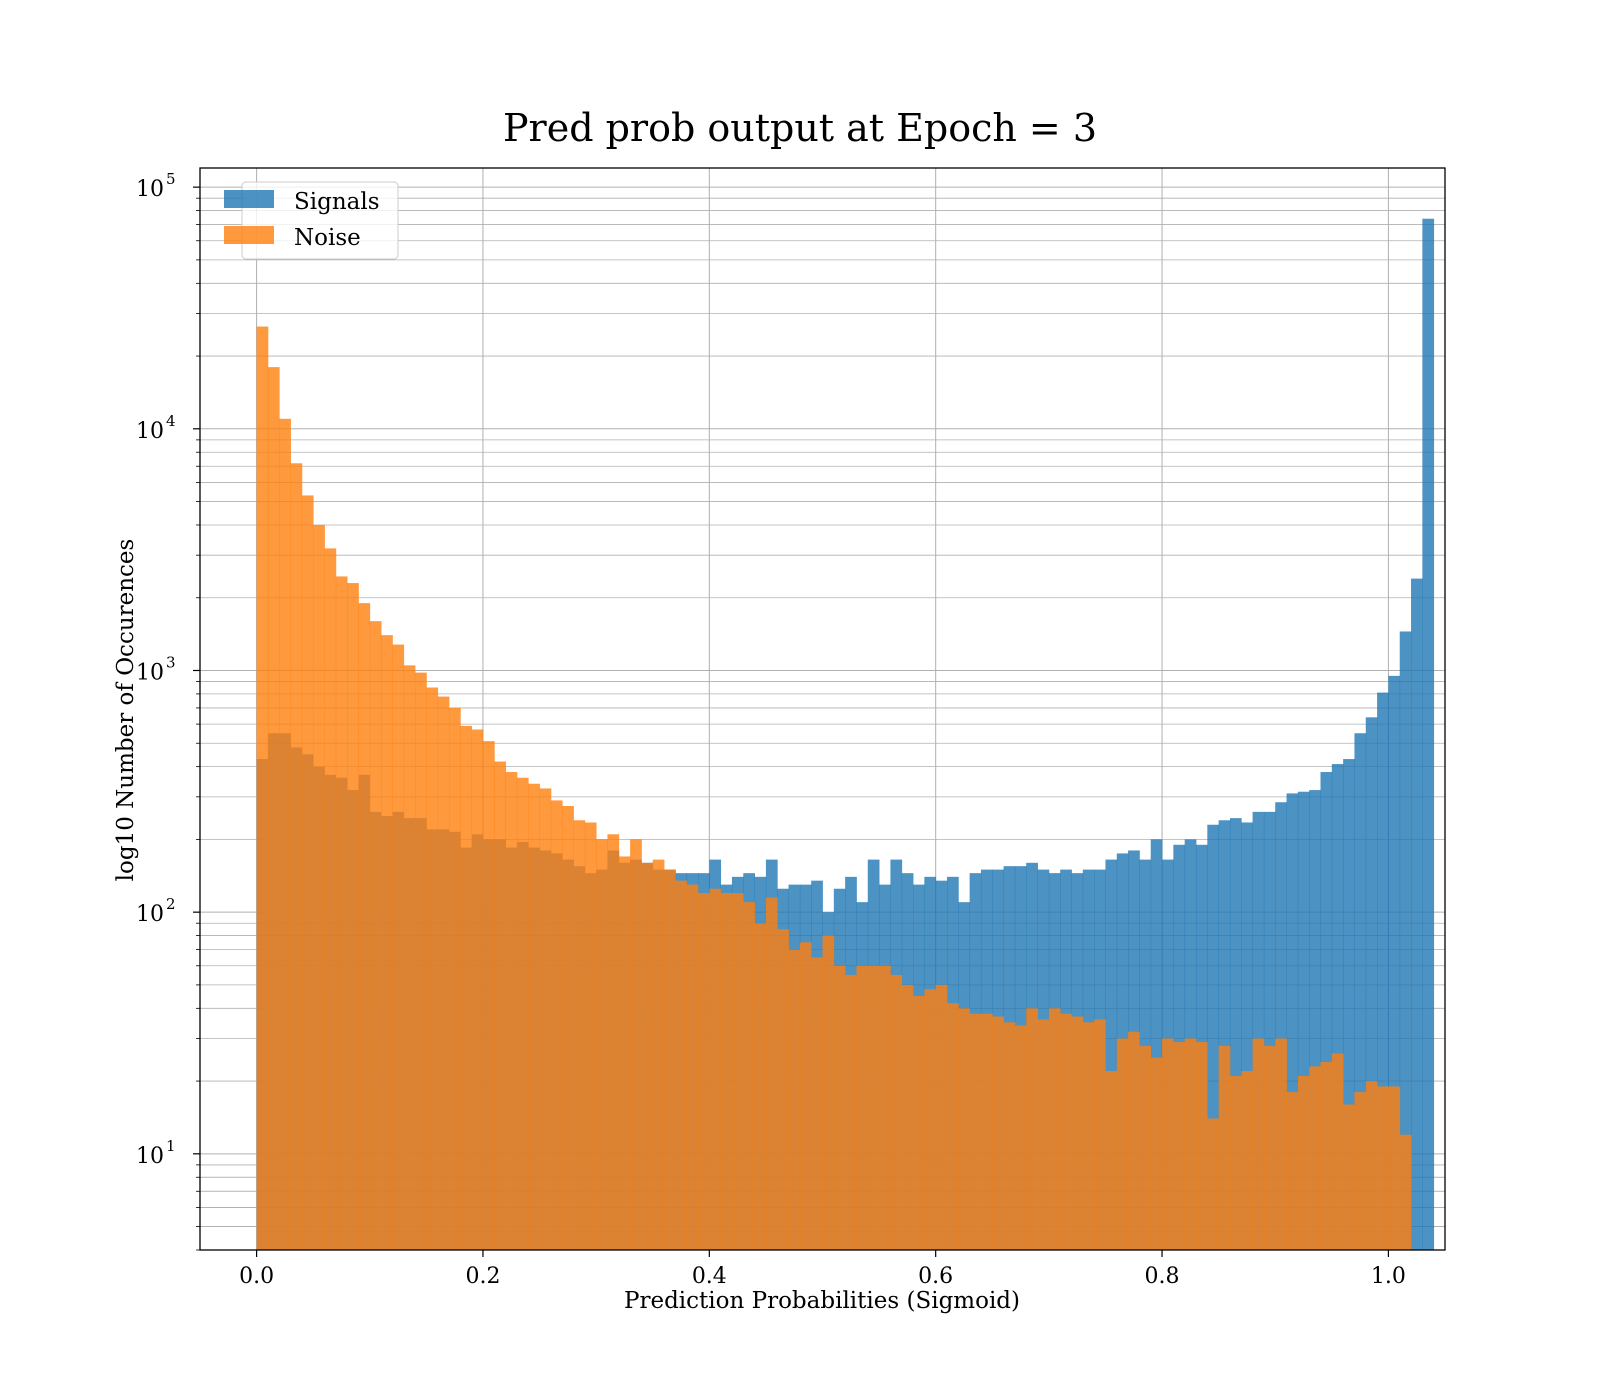  I want to click on y-tick-exponent: 5, so click(171, 179).